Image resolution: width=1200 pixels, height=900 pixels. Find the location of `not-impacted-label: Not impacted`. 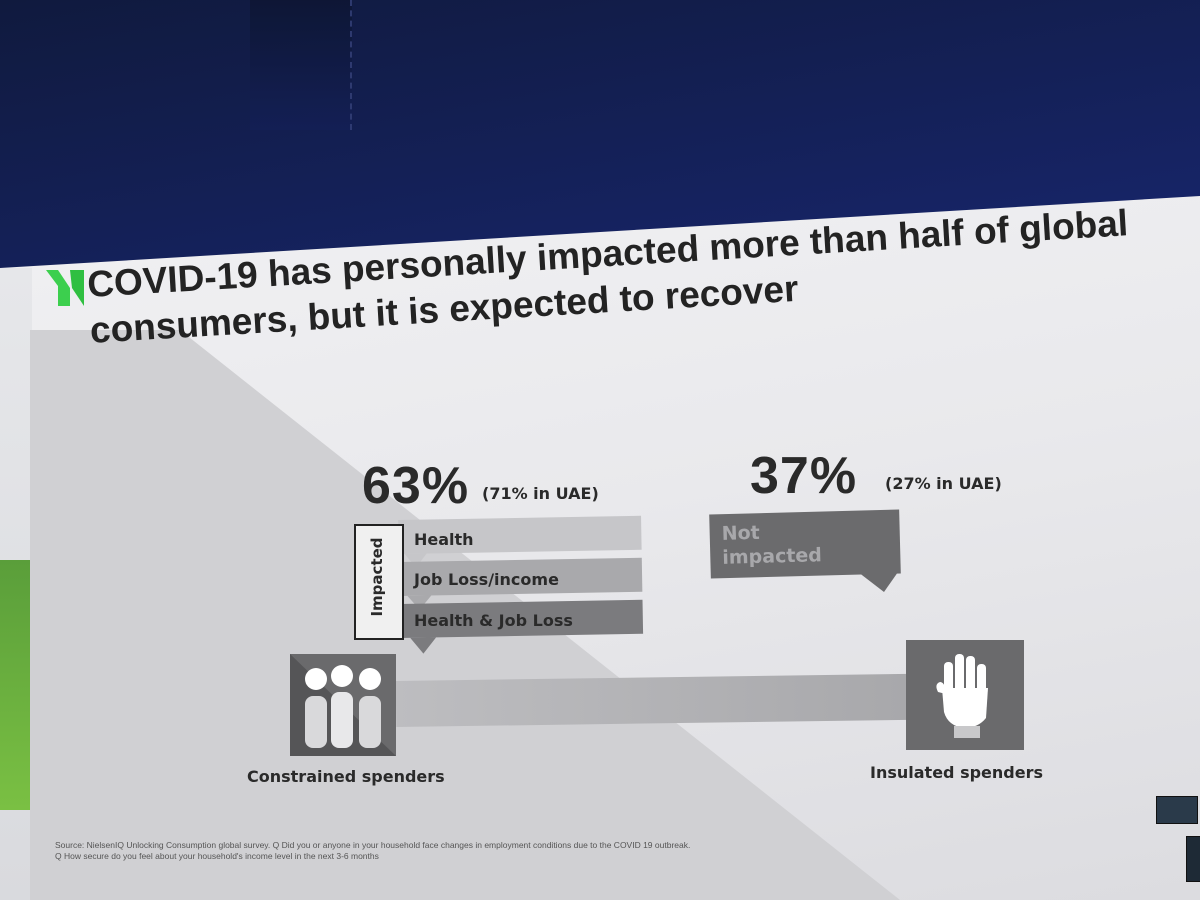

not-impacted-label: Not impacted is located at coordinates (791, 544).